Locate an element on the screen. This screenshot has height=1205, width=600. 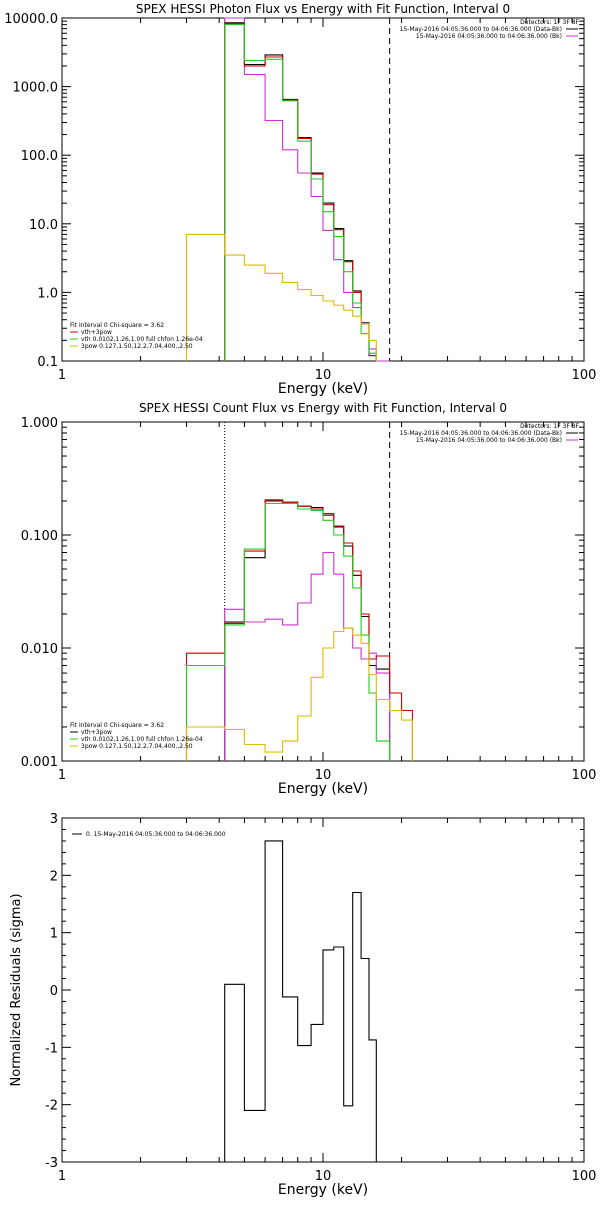
panel1-fit-label: vth+3pow is located at coordinates (96, 332).